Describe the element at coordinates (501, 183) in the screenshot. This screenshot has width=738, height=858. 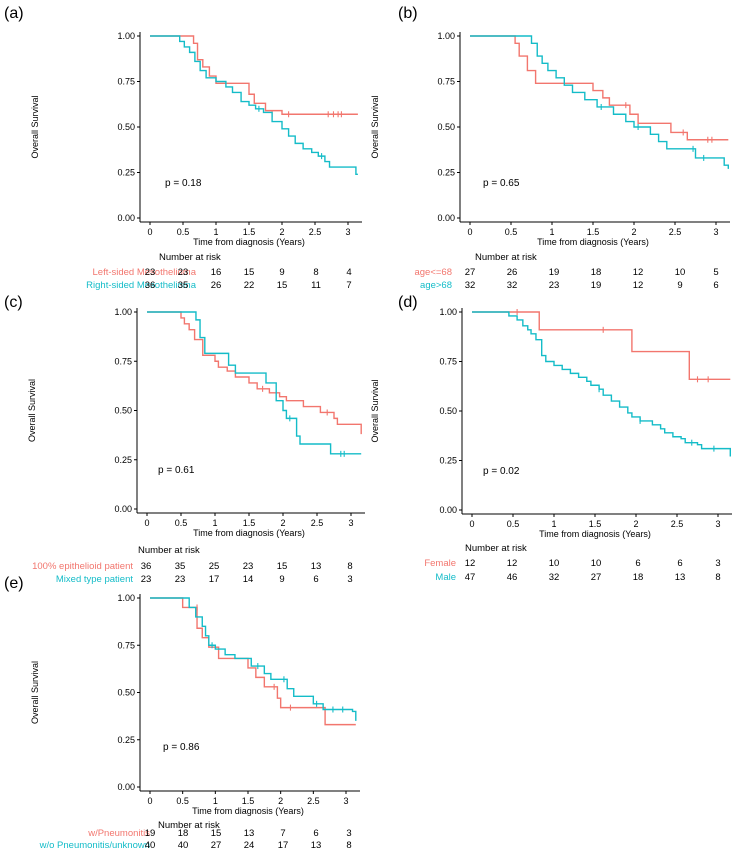
I see `p-value: p = 0.65` at that location.